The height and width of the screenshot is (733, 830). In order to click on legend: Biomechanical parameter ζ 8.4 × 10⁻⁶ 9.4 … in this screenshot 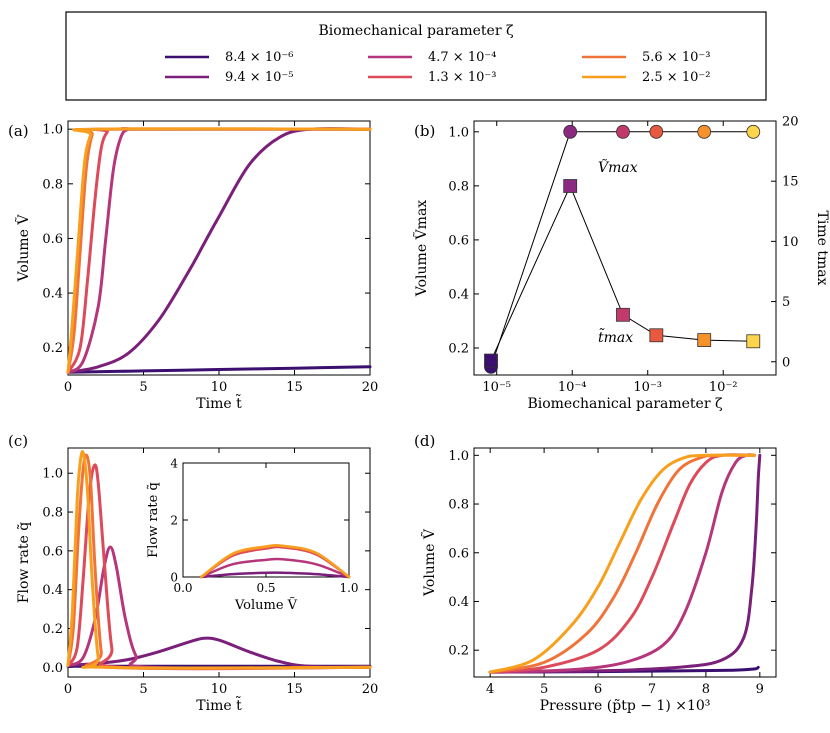, I will do `click(416, 56)`.